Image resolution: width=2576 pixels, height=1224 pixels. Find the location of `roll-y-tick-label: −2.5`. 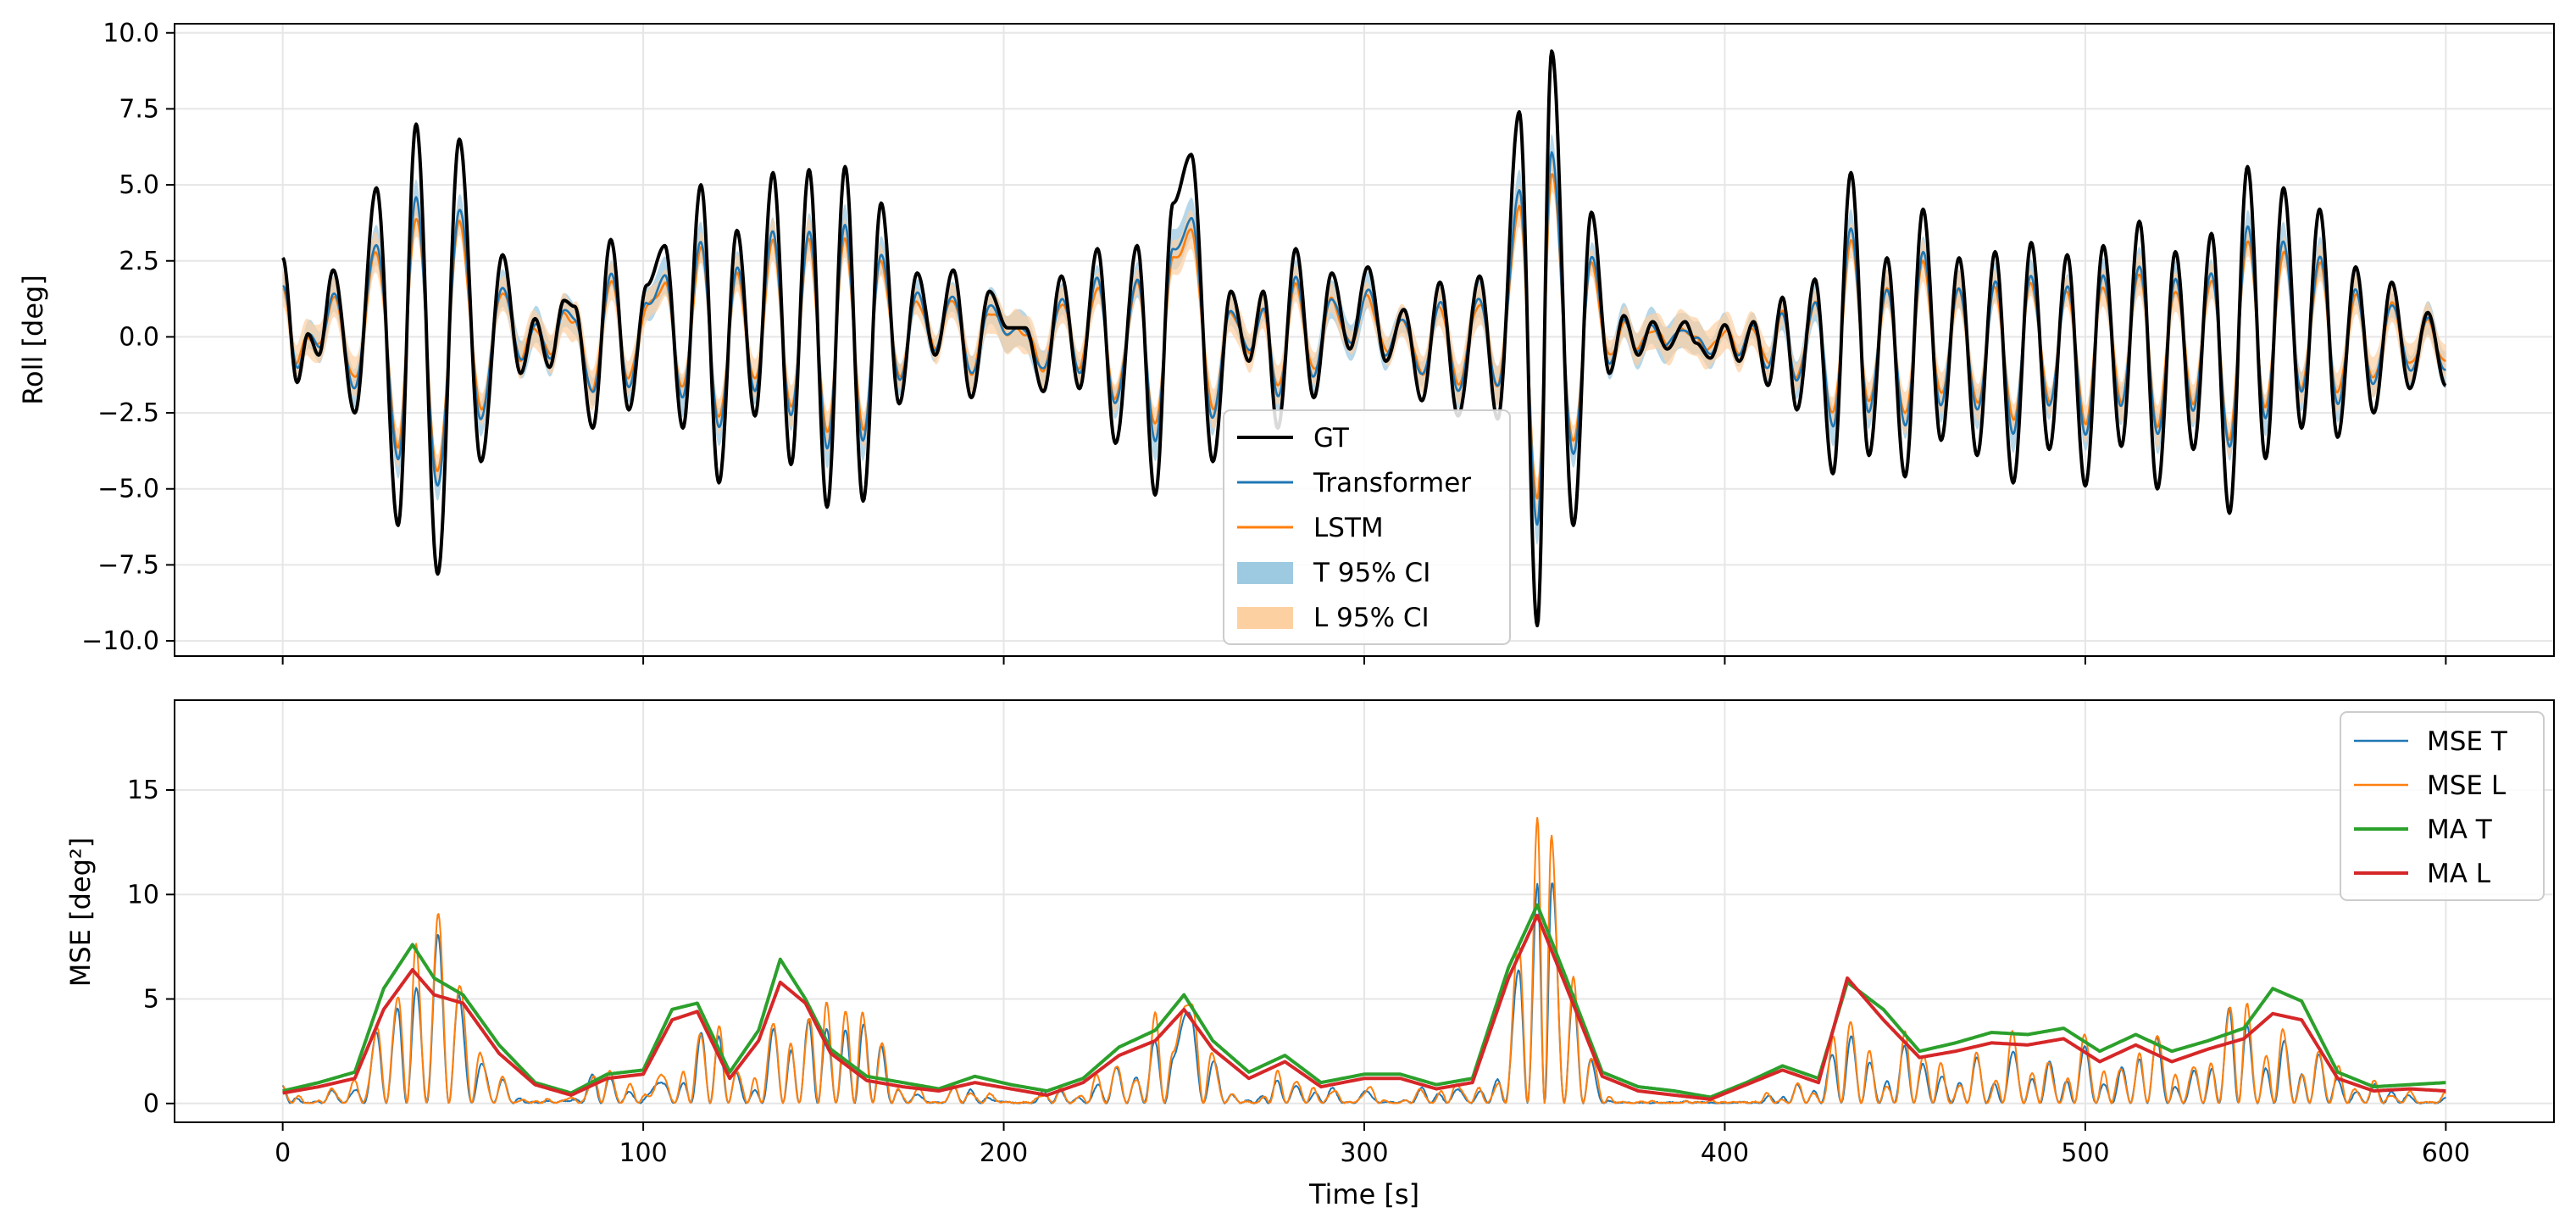

roll-y-tick-label: −2.5 is located at coordinates (128, 413).